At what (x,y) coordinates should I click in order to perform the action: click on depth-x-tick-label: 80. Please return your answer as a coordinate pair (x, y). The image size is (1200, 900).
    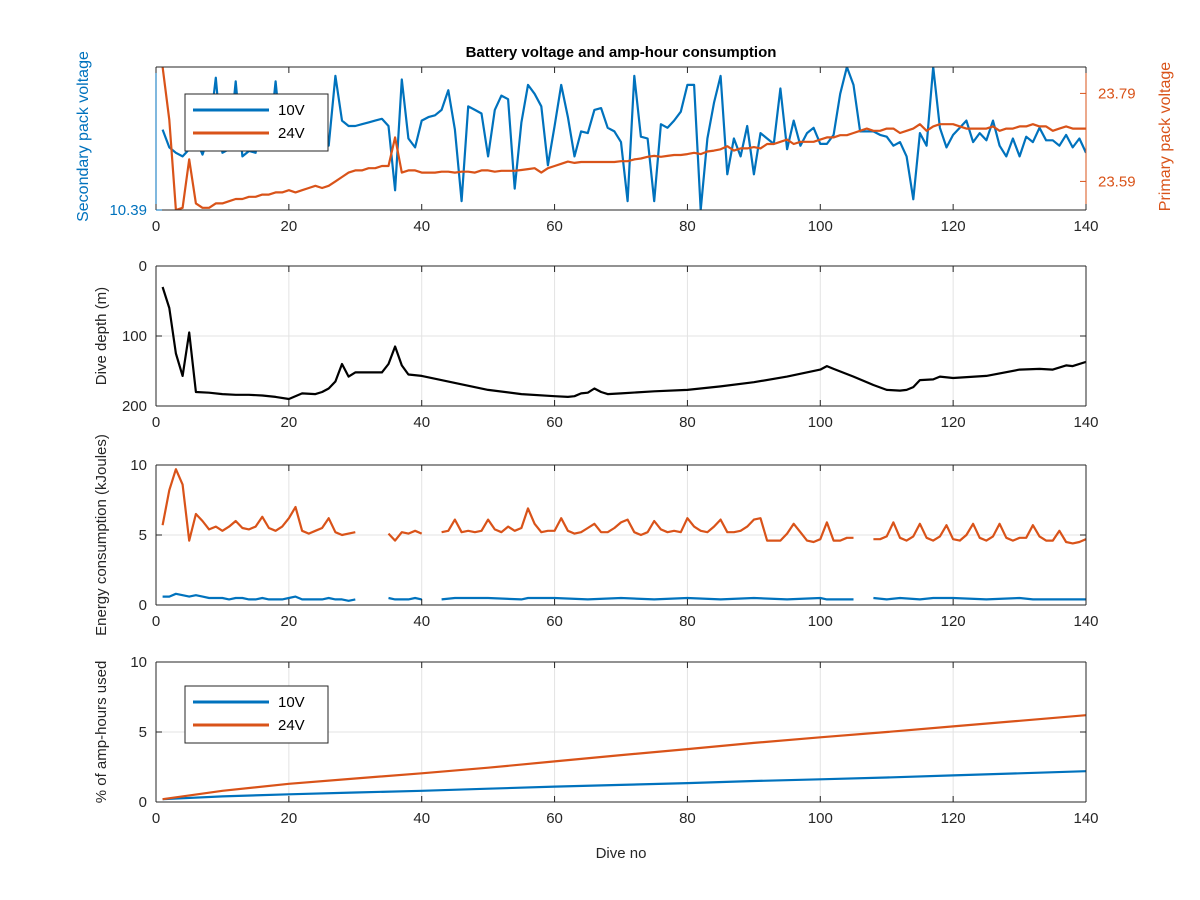
    Looking at the image, I should click on (687, 422).